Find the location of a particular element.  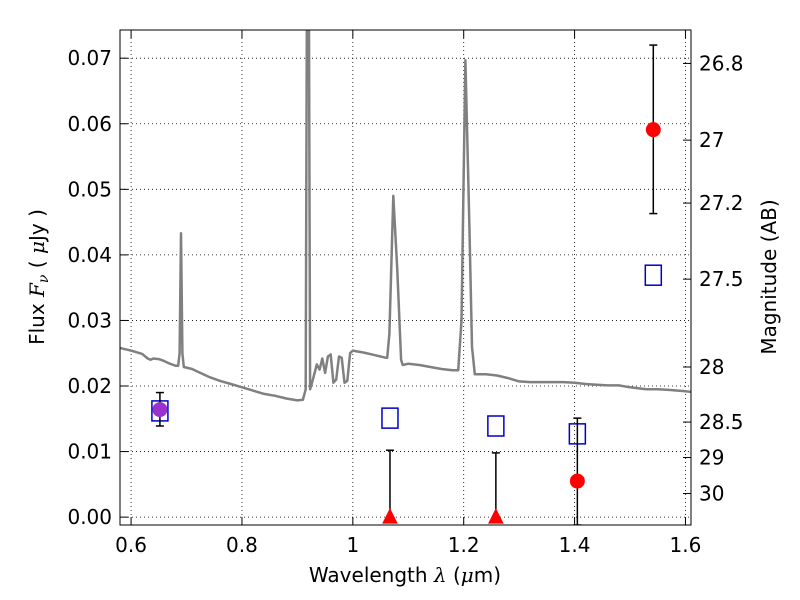

x-tick-label: 1.2 is located at coordinates (464, 545).